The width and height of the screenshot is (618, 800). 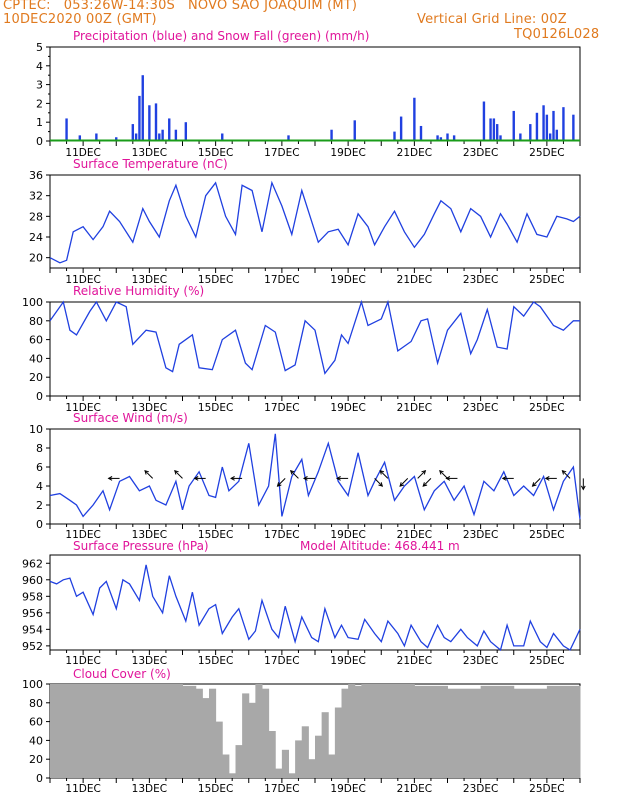 I want to click on pres-xtick-label: 13DEC, so click(x=149, y=661).